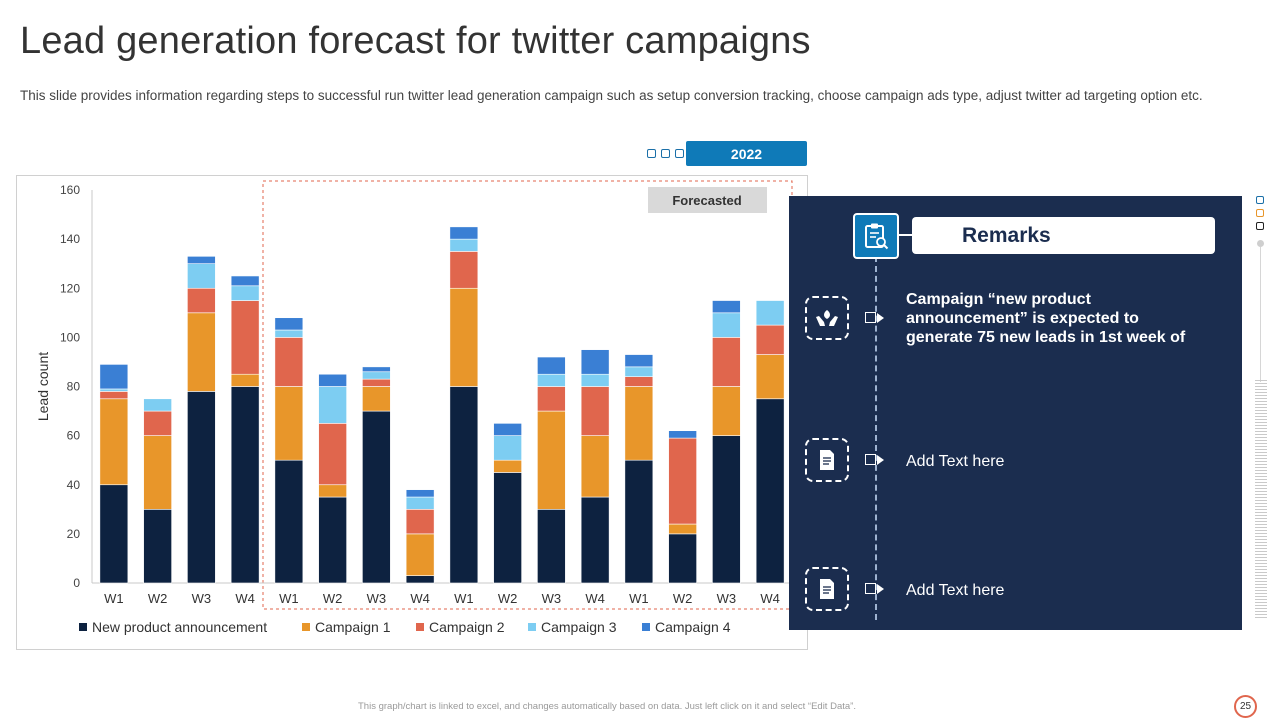 The image size is (1280, 720). I want to click on y-tick-label: 60, so click(74, 436).